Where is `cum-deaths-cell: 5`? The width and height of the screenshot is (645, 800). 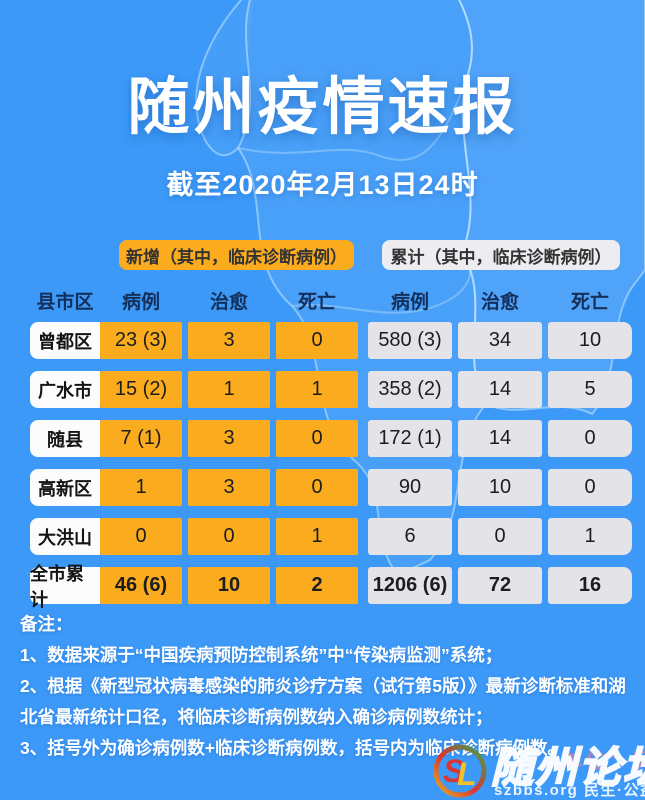 cum-deaths-cell: 5 is located at coordinates (590, 389).